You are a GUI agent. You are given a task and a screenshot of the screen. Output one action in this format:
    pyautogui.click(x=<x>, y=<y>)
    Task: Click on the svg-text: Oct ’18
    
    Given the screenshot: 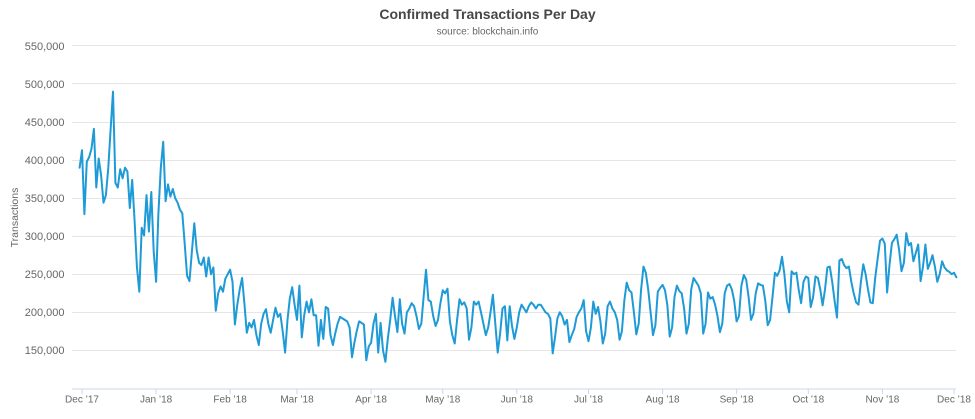 What is the action you would take?
    pyautogui.click(x=808, y=400)
    